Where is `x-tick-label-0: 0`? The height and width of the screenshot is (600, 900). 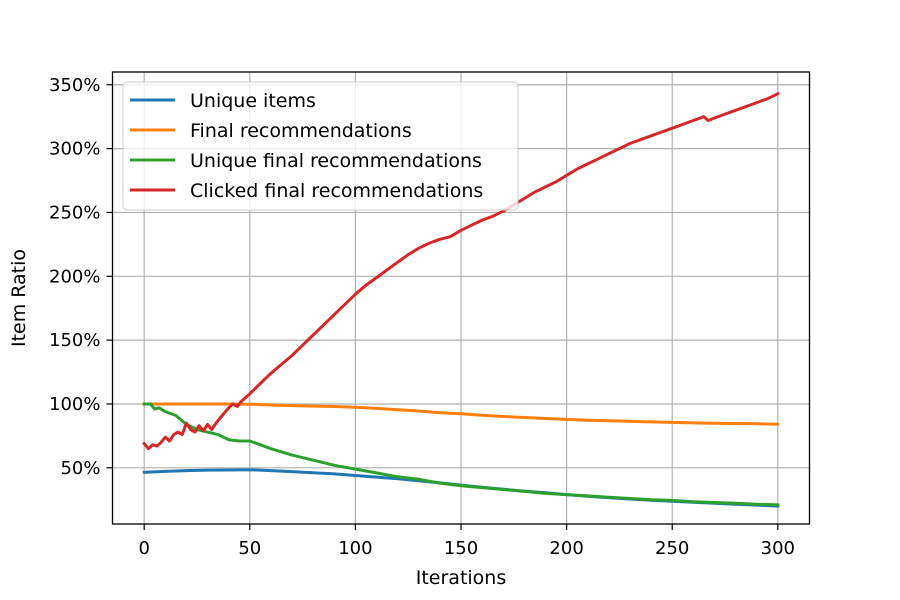 x-tick-label-0: 0 is located at coordinates (143, 548).